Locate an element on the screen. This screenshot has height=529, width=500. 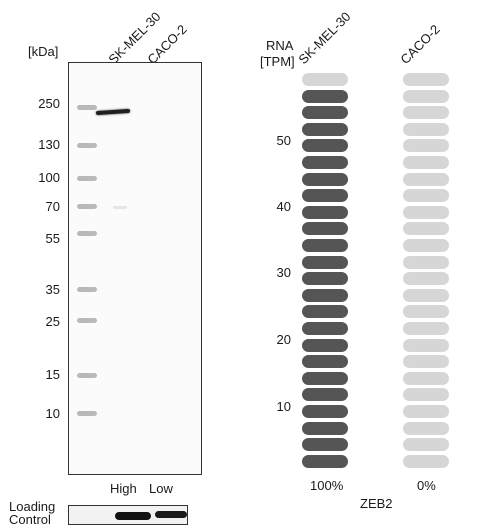
mw-label-100: 100 is located at coordinates (49, 177).